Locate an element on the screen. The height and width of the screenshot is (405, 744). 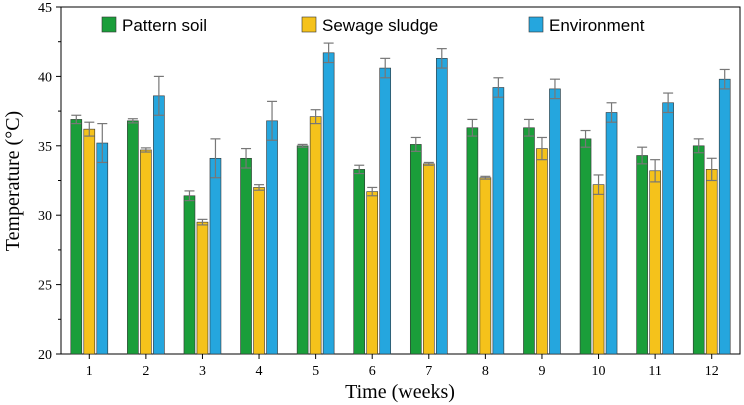
y-axis-title: Temperature (°C) is located at coordinates (13, 181).